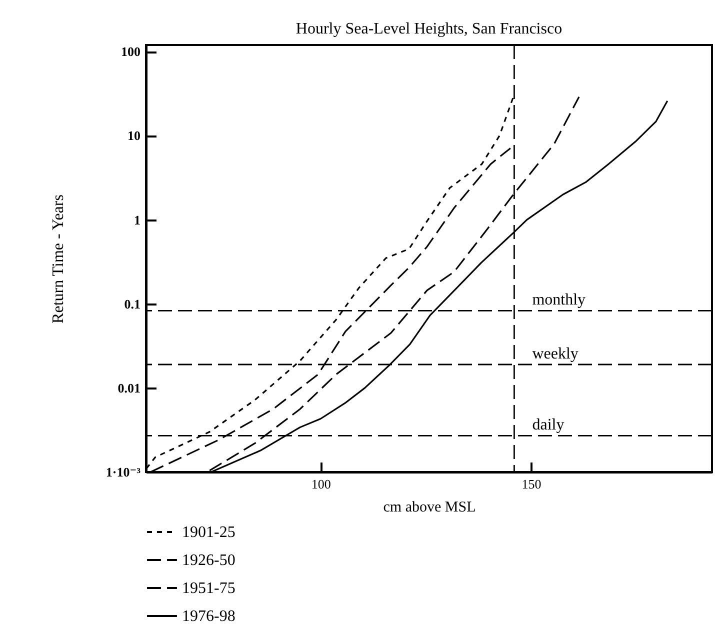  I want to click on y-tick-label: 1·10⁻³, so click(123, 472).